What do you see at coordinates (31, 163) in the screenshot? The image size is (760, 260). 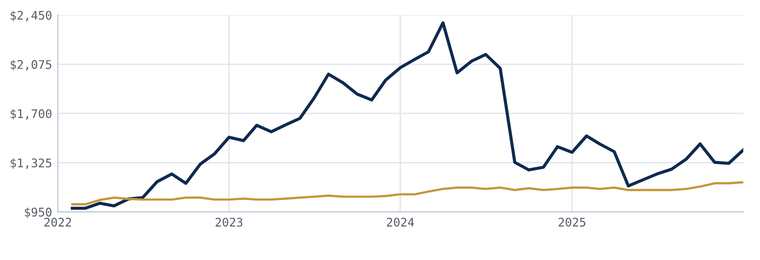 I see `y-tick-label: $1,325` at bounding box center [31, 163].